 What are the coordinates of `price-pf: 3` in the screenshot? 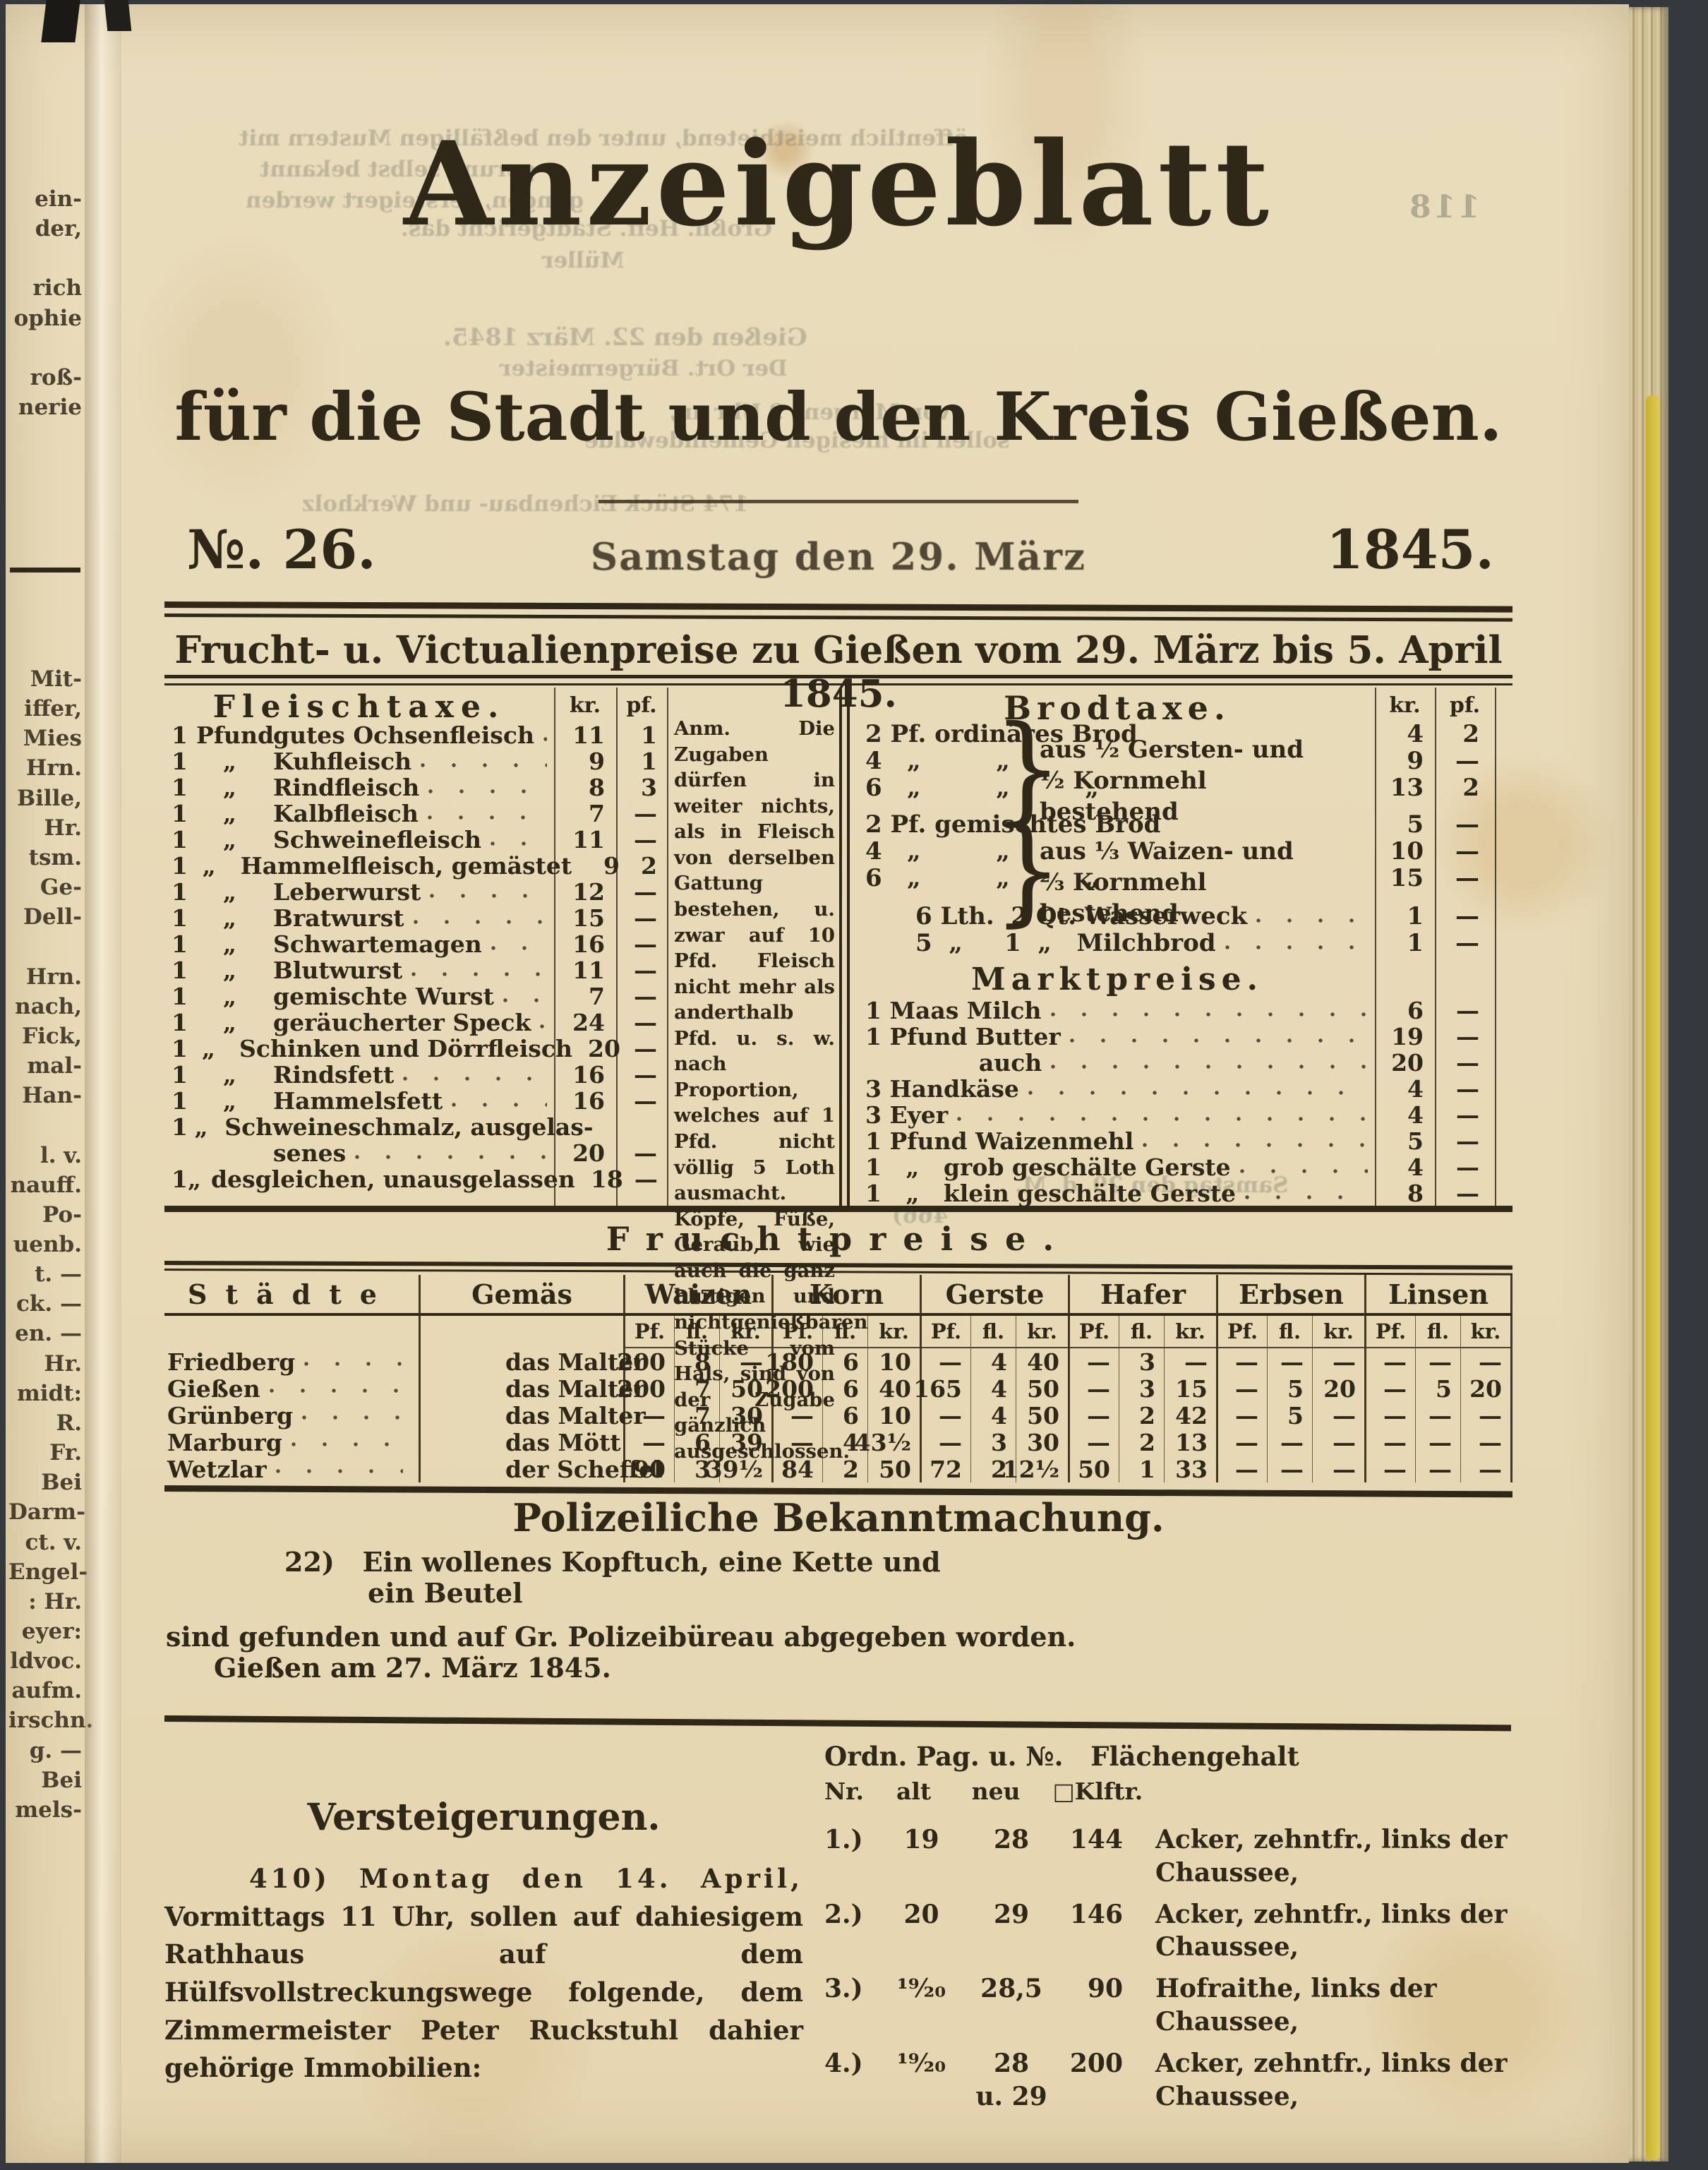 It's located at (649, 787).